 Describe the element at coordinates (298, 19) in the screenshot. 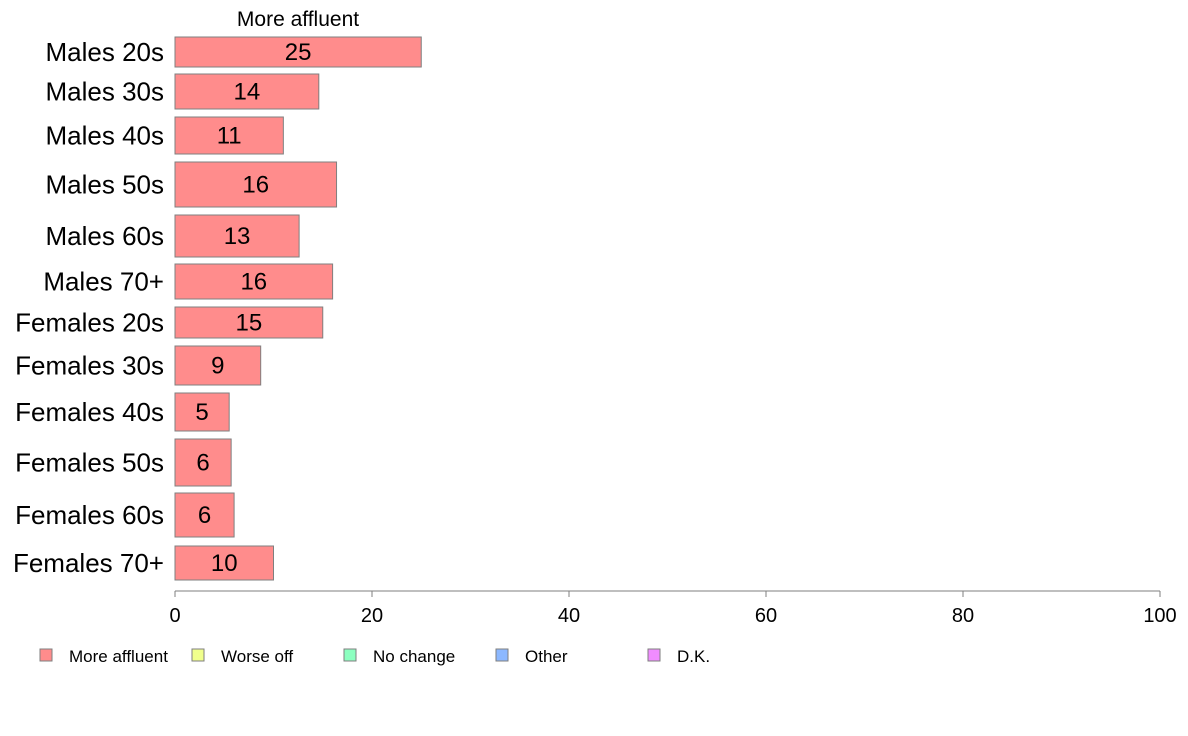

I see `chart-title: More affluent` at that location.